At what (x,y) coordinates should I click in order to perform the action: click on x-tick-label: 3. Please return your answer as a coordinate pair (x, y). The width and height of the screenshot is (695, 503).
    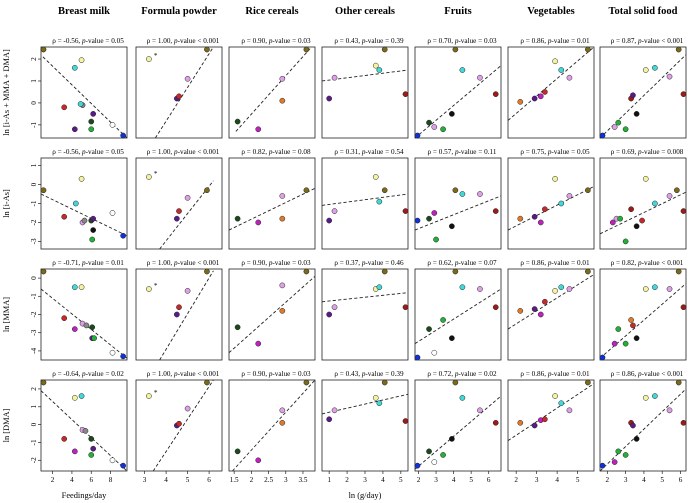
    Looking at the image, I should click on (365, 480).